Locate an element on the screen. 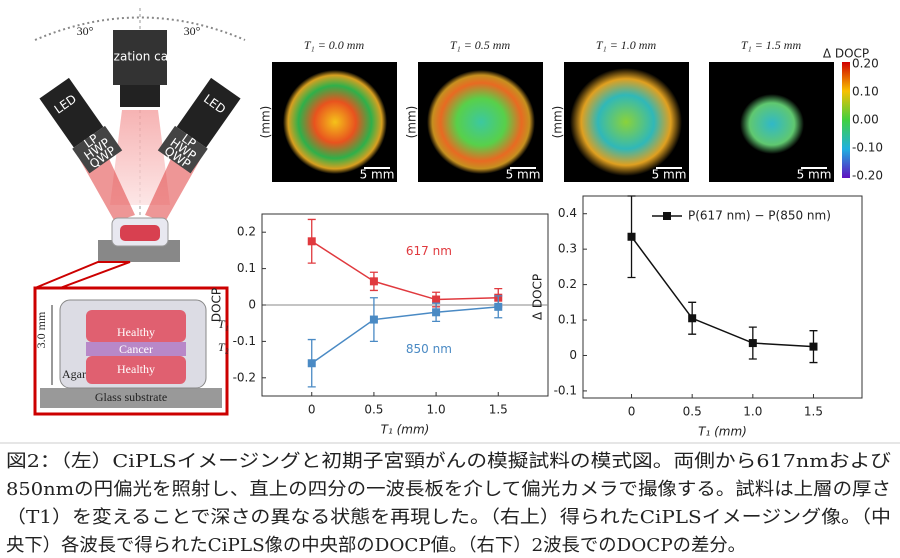  panel-title: T₁ = 1.5 mm is located at coordinates (771, 45).